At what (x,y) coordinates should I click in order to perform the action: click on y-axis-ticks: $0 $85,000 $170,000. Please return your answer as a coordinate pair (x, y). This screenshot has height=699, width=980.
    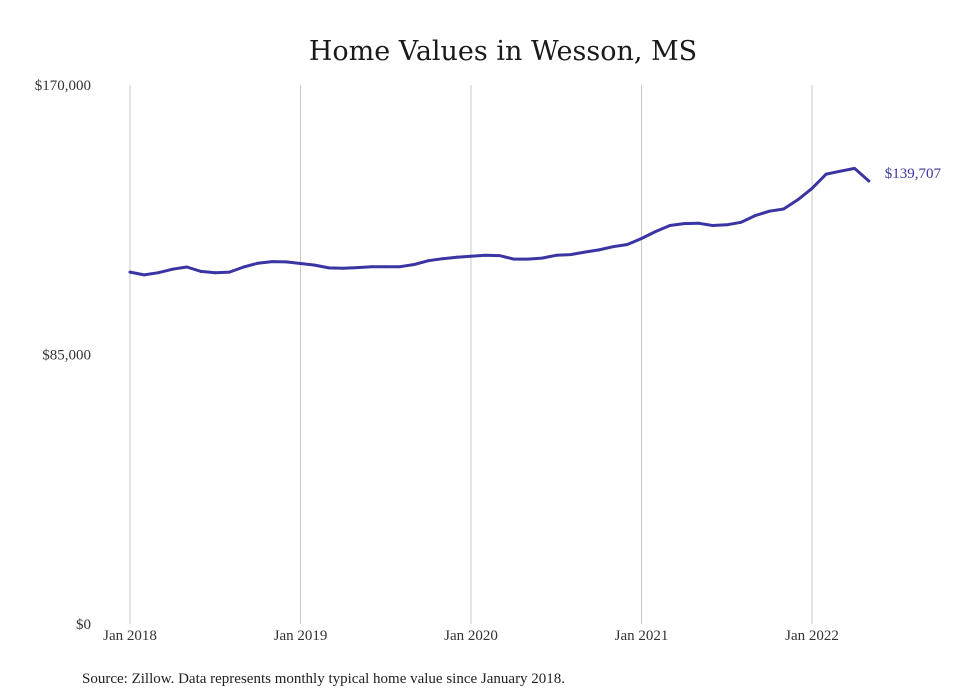
    Looking at the image, I should click on (63, 355).